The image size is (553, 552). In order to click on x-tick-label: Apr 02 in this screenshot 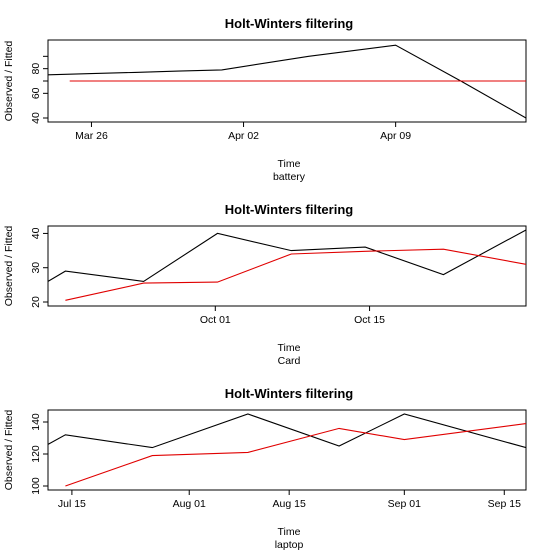, I will do `click(243, 136)`.